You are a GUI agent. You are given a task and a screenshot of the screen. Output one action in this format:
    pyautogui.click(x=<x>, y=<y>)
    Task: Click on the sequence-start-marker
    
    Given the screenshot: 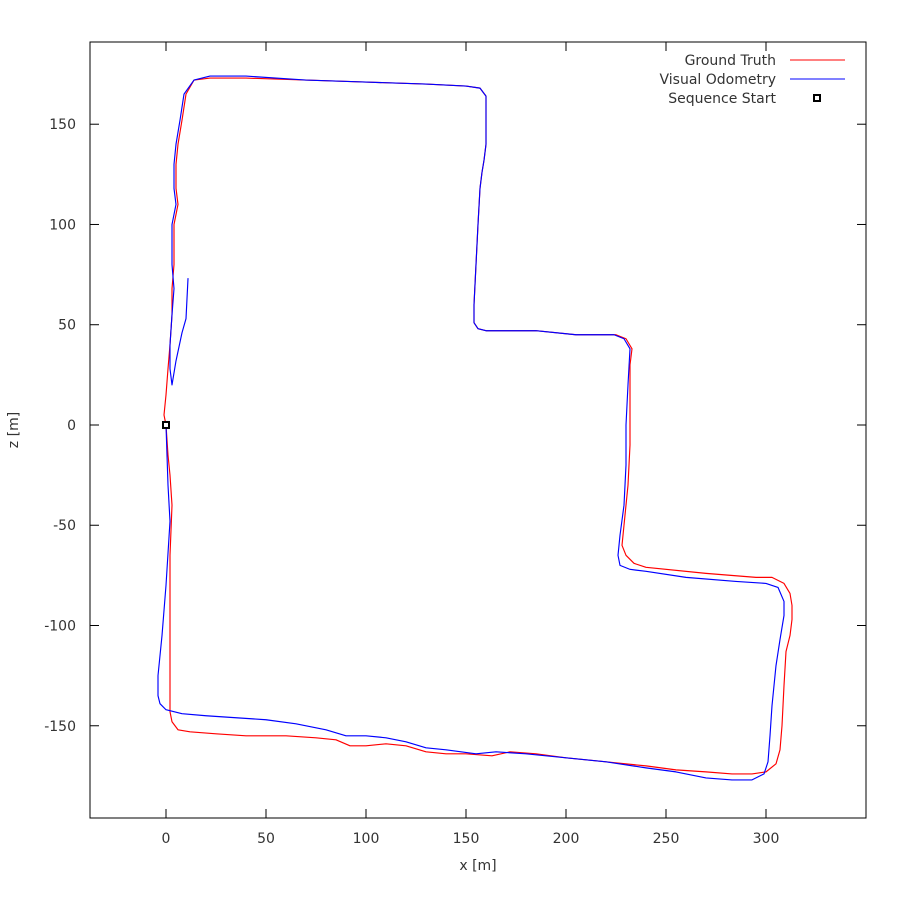 What is the action you would take?
    pyautogui.click(x=166, y=424)
    